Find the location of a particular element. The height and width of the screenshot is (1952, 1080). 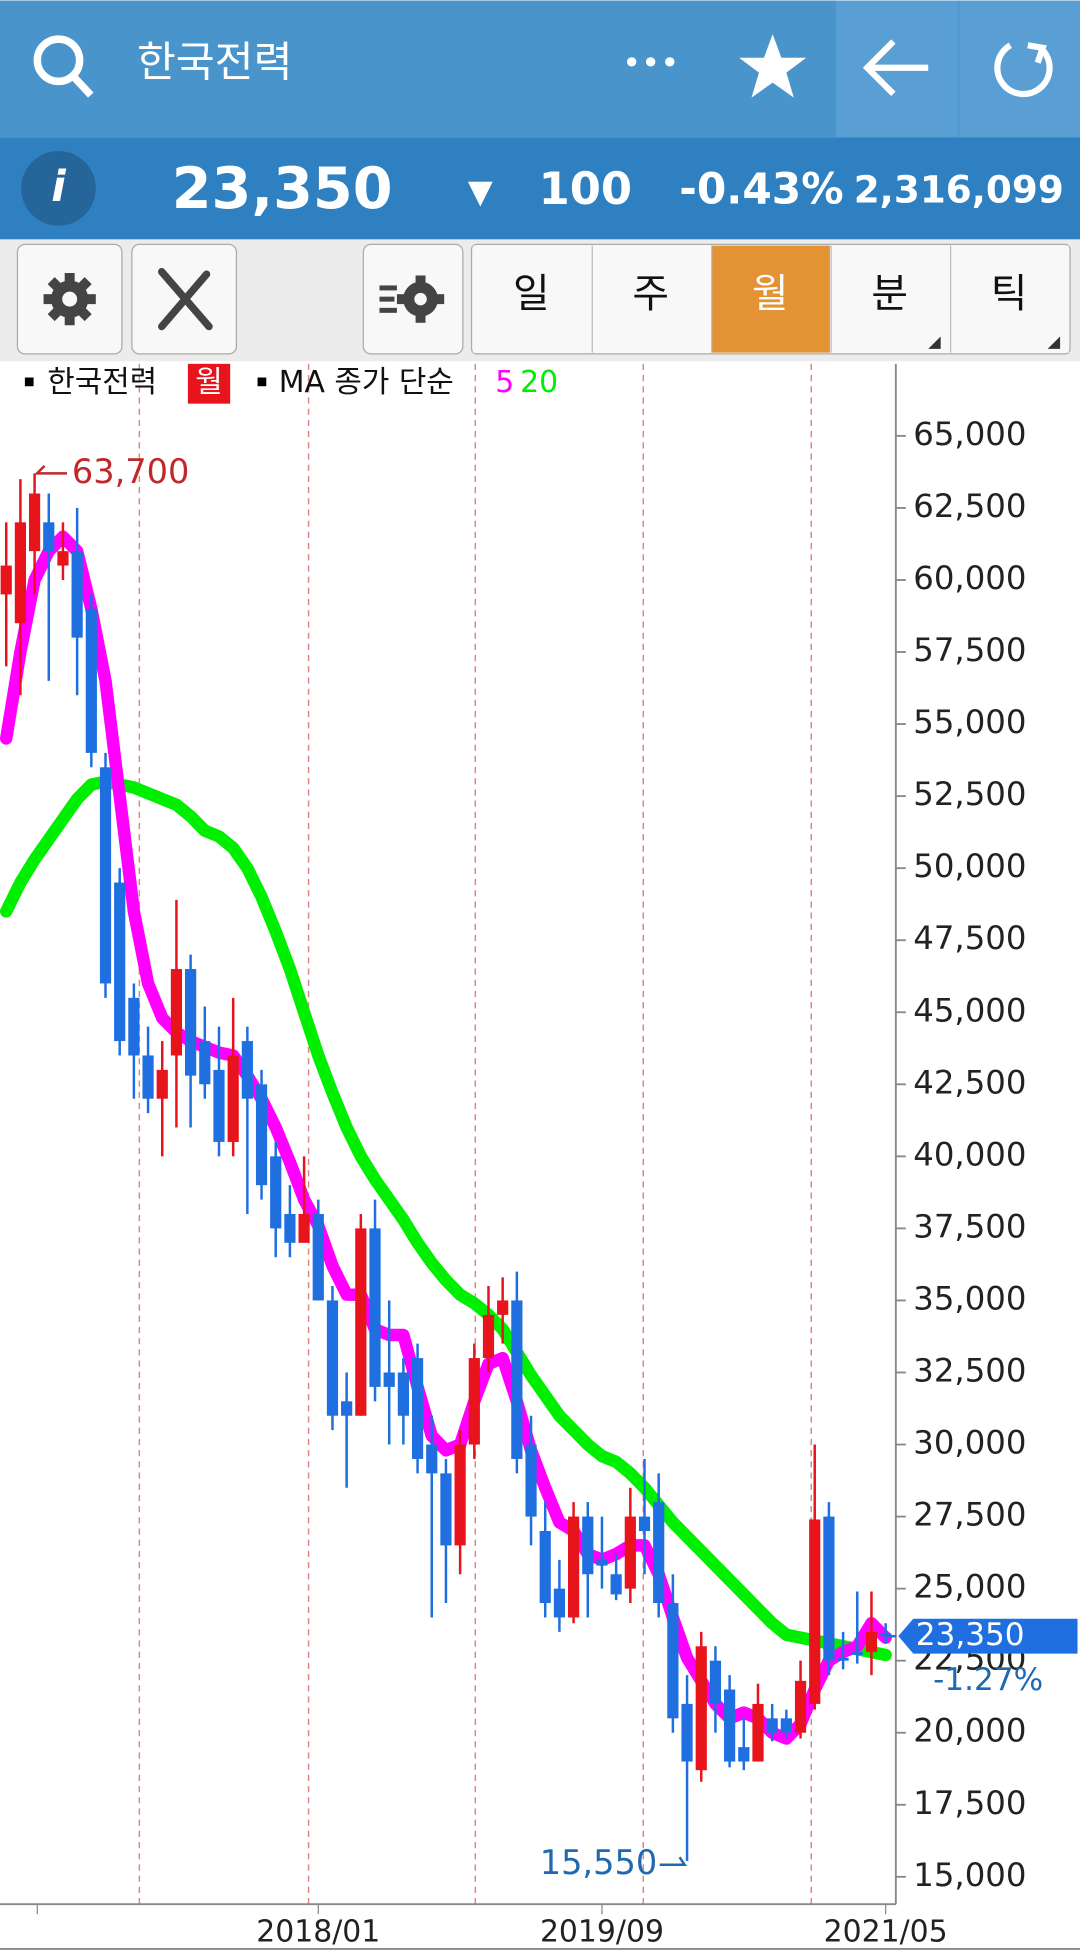

refresh-button-bg is located at coordinates (1019, 69).